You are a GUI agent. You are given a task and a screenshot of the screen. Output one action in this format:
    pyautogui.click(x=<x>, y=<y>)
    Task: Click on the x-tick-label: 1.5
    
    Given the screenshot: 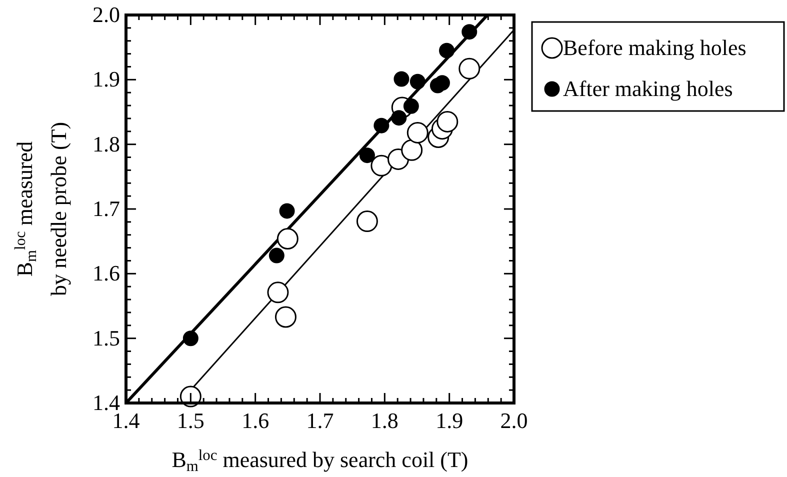 What is the action you would take?
    pyautogui.click(x=190, y=420)
    